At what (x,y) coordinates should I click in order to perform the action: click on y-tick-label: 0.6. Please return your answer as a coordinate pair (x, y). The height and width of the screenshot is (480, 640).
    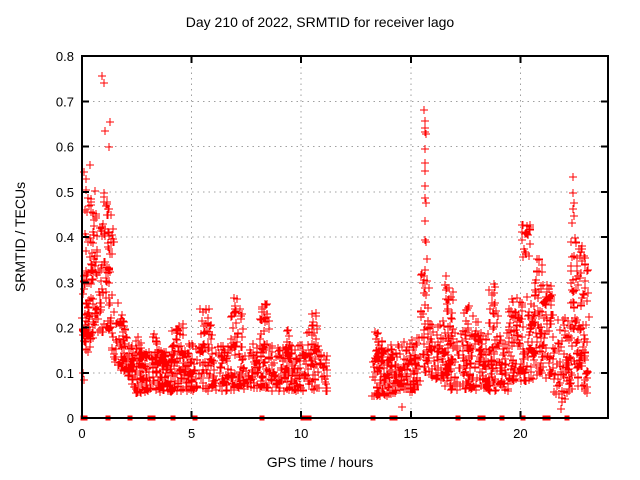
    Looking at the image, I should click on (65, 147).